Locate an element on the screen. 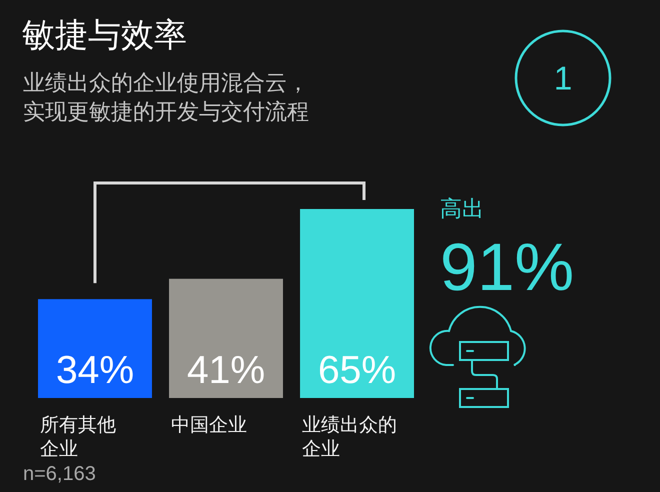 This screenshot has height=492, width=660. data-label: 65% is located at coordinates (357, 370).